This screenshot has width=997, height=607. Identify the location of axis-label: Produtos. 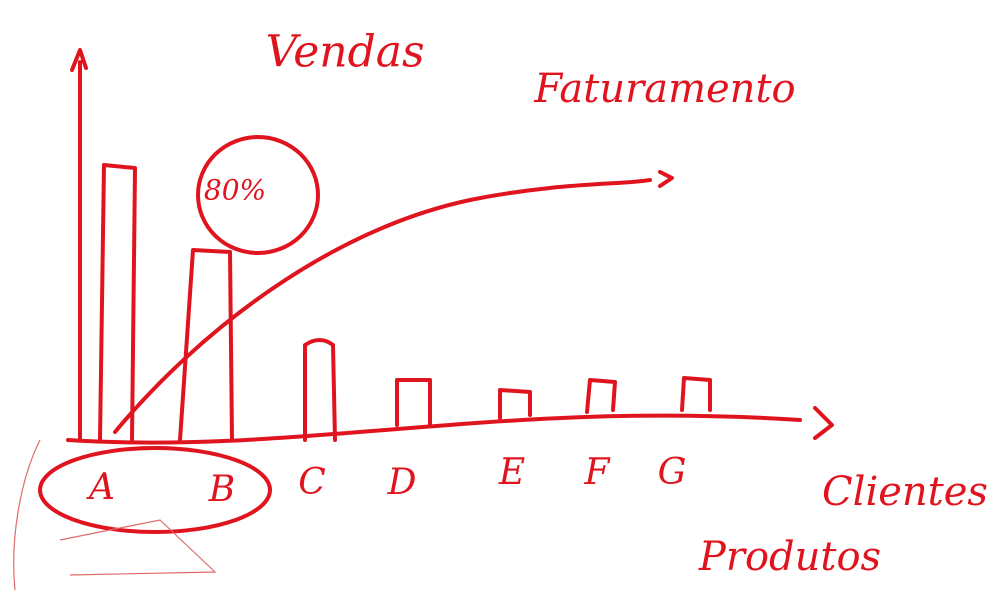
(789, 557).